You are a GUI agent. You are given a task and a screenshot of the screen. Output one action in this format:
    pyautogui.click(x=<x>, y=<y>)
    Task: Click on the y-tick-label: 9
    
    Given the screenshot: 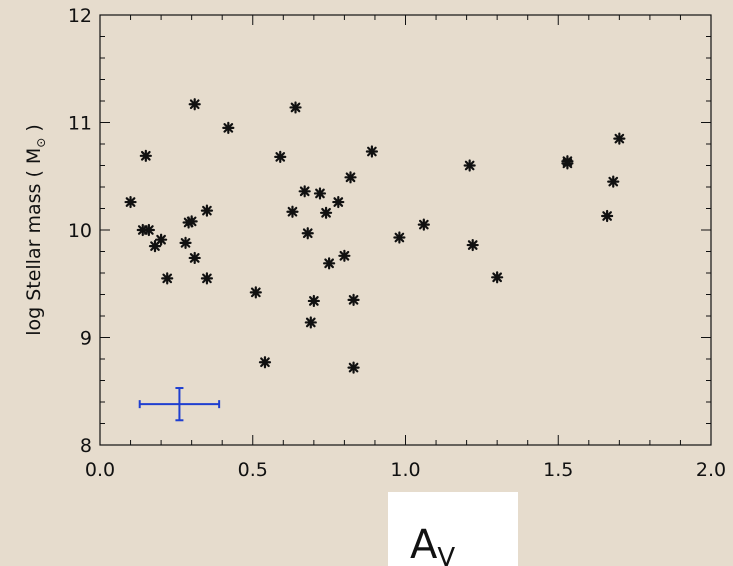 What is the action you would take?
    pyautogui.click(x=86, y=339)
    